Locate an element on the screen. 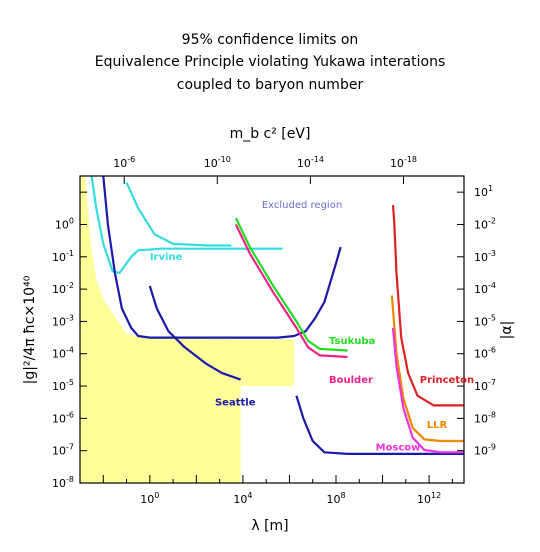  curve-boulder is located at coordinates (291, 291).